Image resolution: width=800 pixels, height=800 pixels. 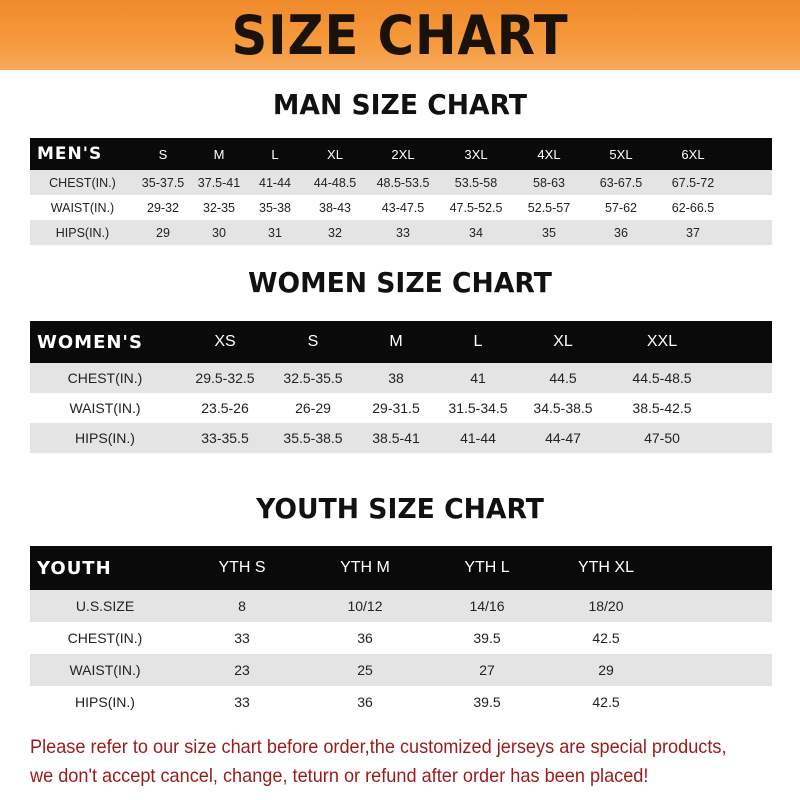 I want to click on table-cell: 4XL, so click(x=549, y=154).